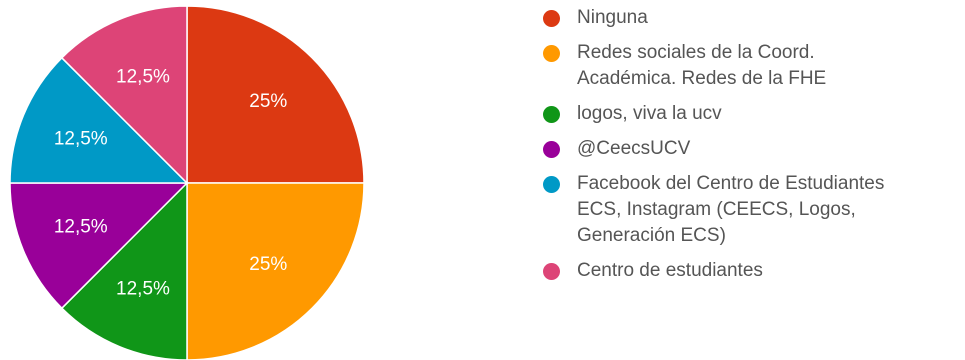  What do you see at coordinates (649, 113) in the screenshot?
I see `legend-label-logos: logos, viva la ucv` at bounding box center [649, 113].